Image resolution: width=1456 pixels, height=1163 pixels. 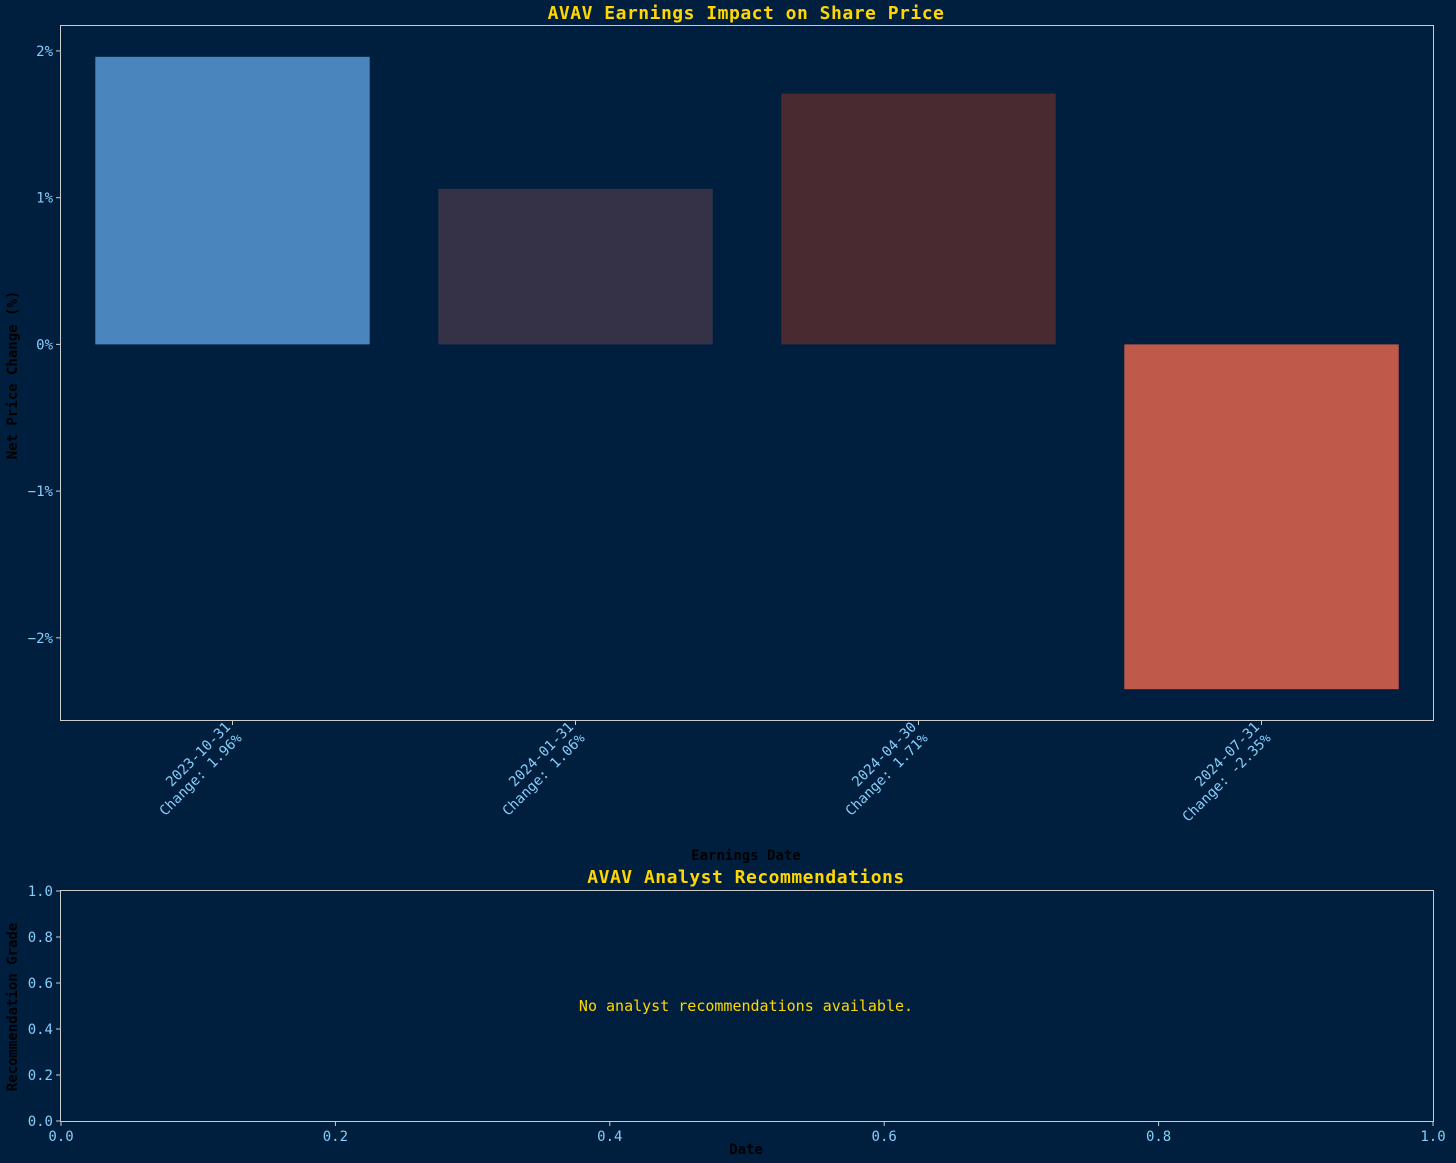 What do you see at coordinates (40, 1030) in the screenshot?
I see `y-tick-label: 0.4` at bounding box center [40, 1030].